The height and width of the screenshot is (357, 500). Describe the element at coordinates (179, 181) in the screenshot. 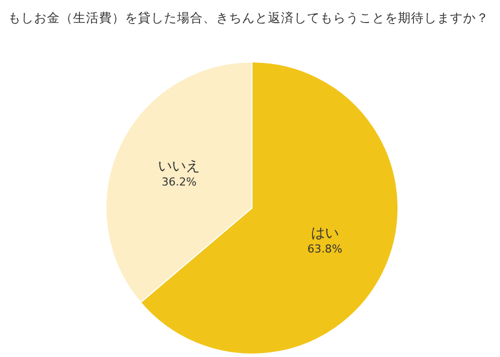

I see `data-label: 36.2%` at that location.